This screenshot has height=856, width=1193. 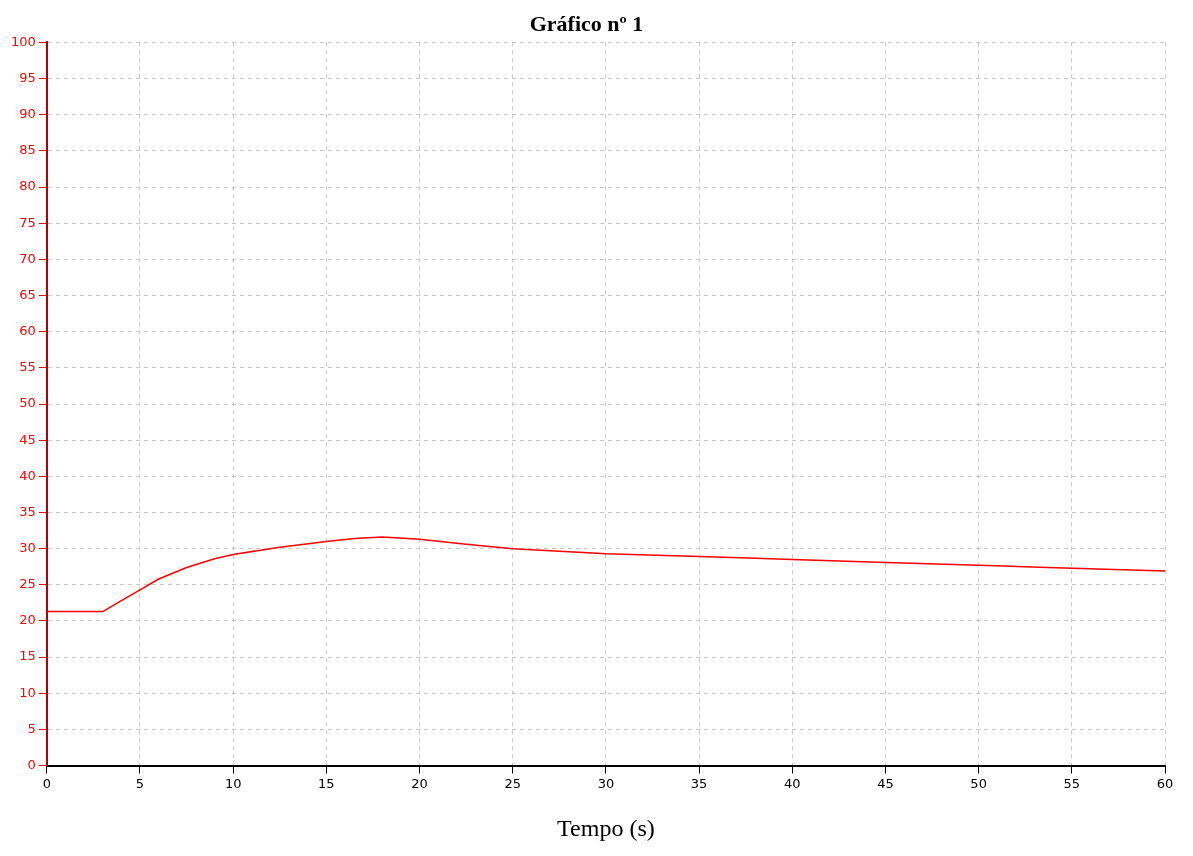 What do you see at coordinates (1165, 783) in the screenshot?
I see `x-tick-label: 60` at bounding box center [1165, 783].